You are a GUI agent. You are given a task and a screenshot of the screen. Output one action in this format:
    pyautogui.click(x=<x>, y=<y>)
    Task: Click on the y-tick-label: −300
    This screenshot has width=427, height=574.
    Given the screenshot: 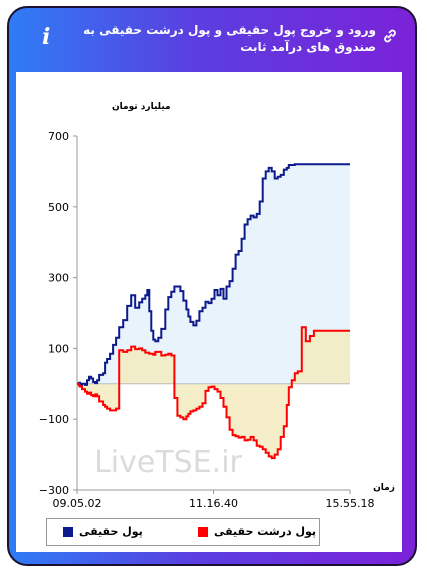 What is the action you would take?
    pyautogui.click(x=54, y=490)
    